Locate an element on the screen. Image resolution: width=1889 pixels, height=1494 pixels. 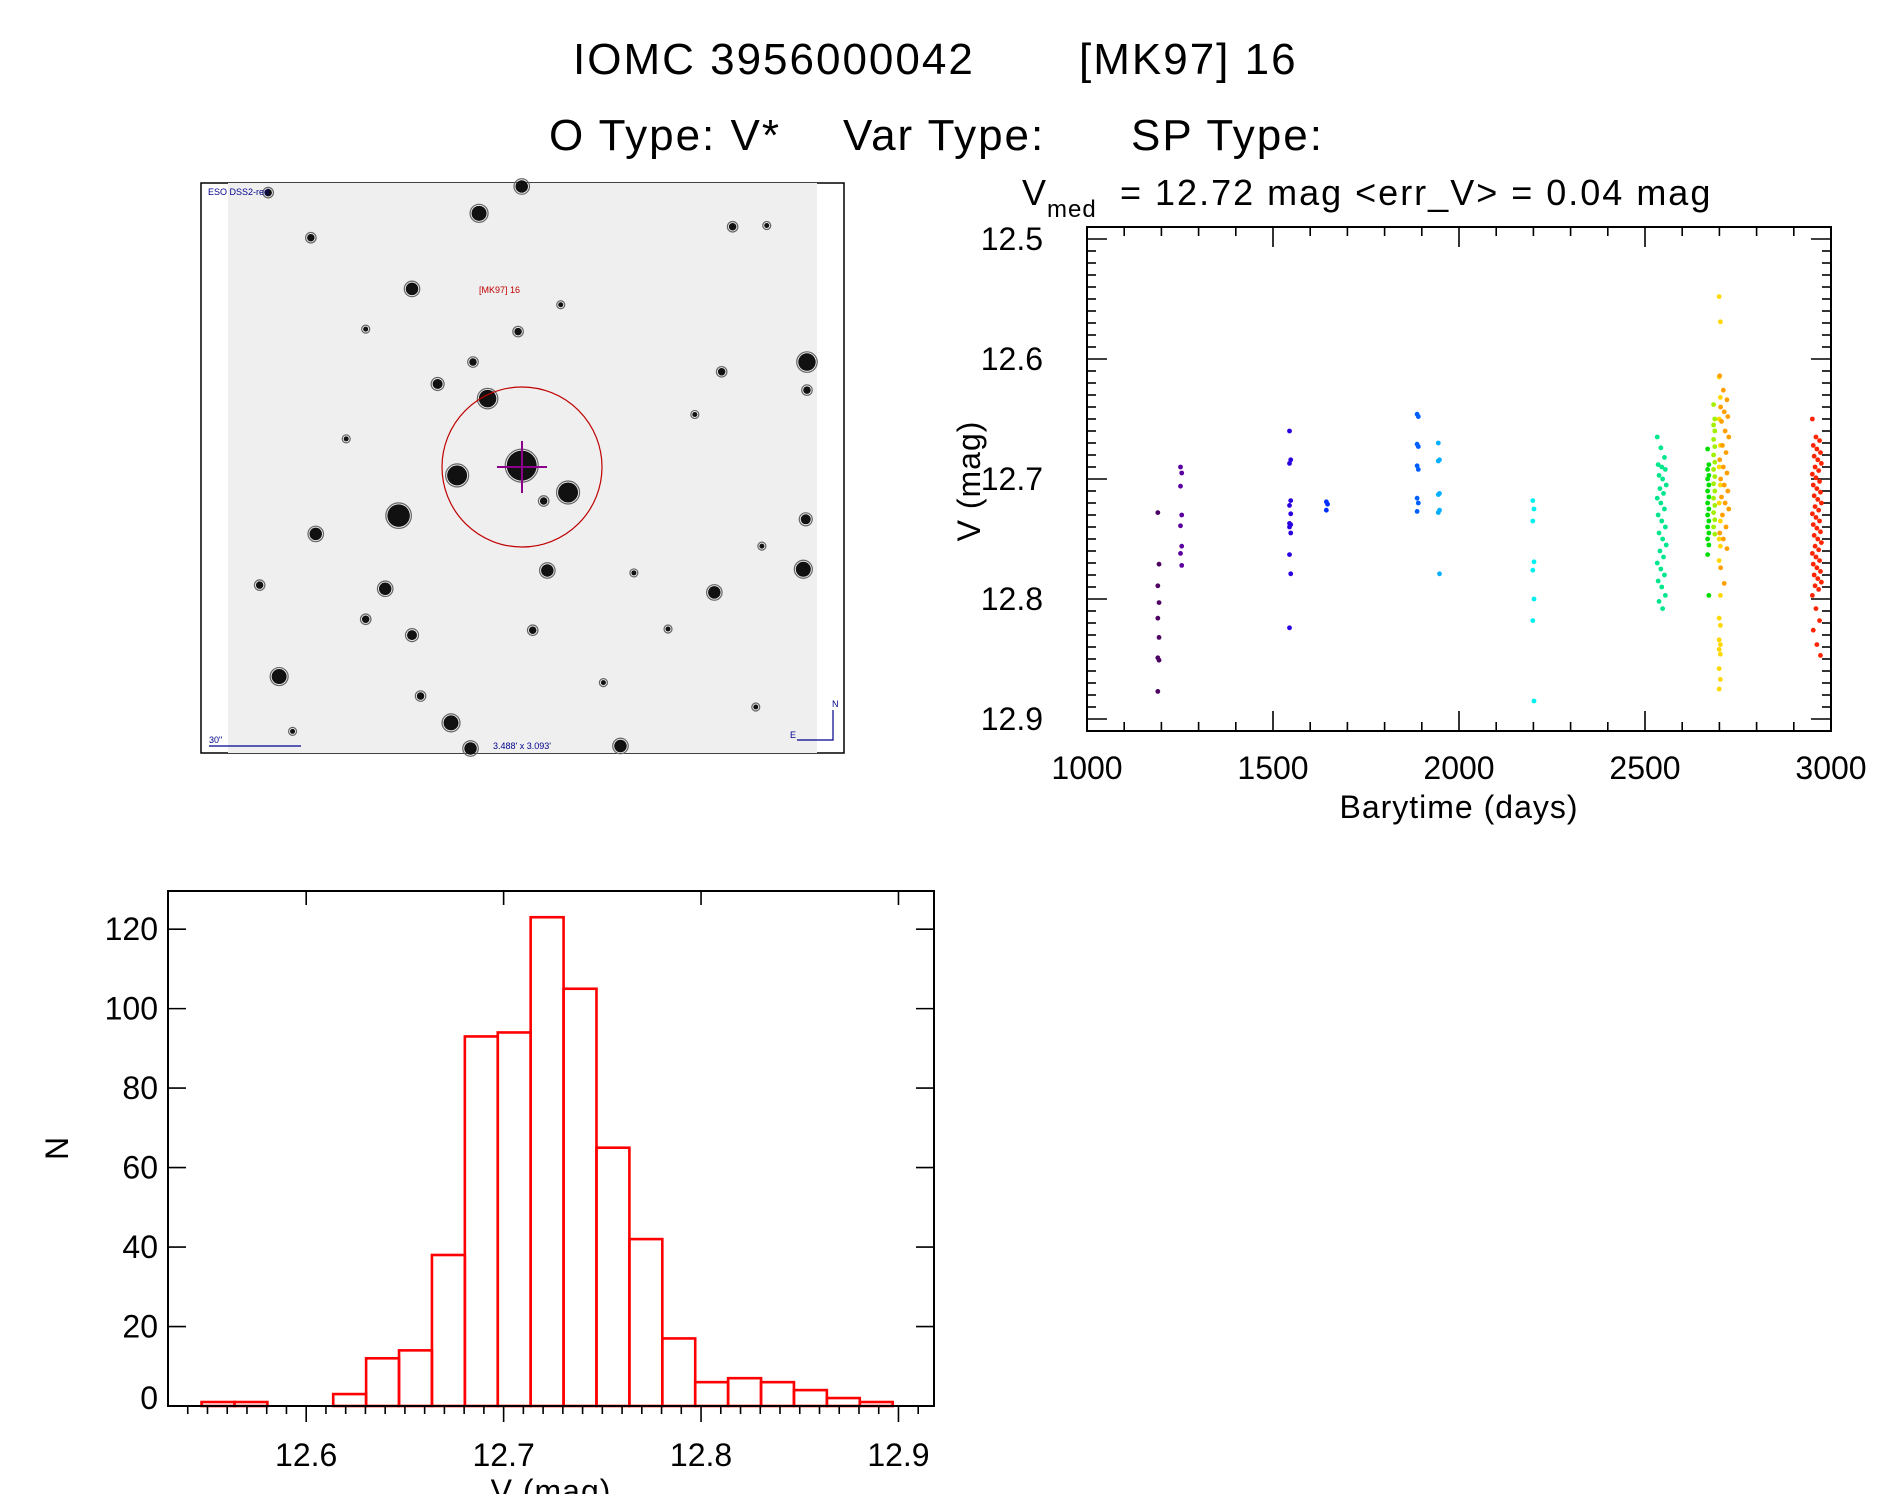
lc-y-tick-label: 12.5 is located at coordinates (1012, 239).